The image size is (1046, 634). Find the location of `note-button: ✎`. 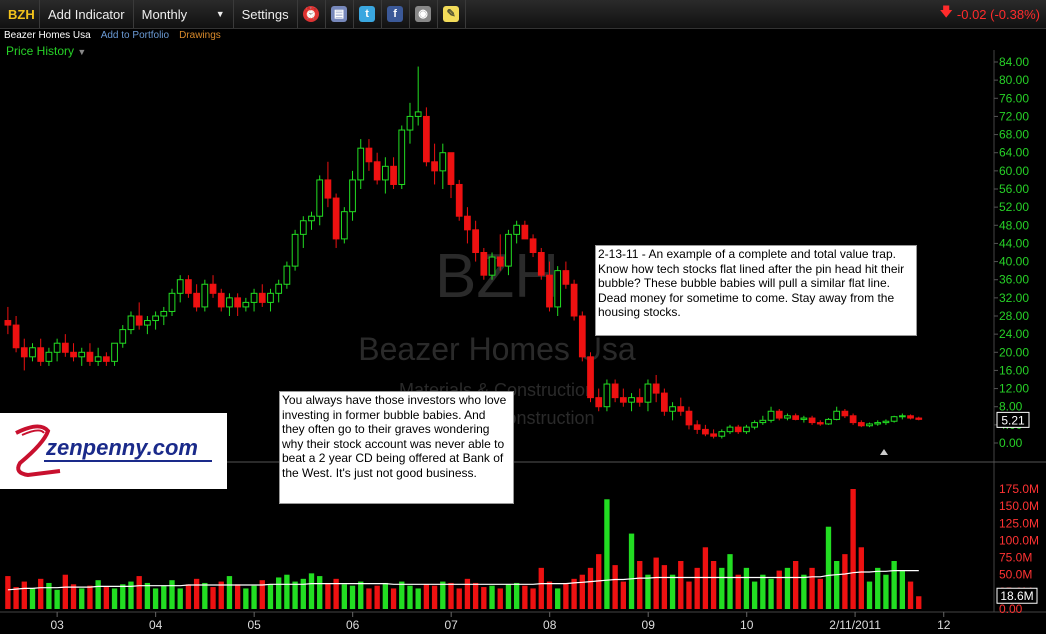

note-button: ✎ is located at coordinates (452, 14).